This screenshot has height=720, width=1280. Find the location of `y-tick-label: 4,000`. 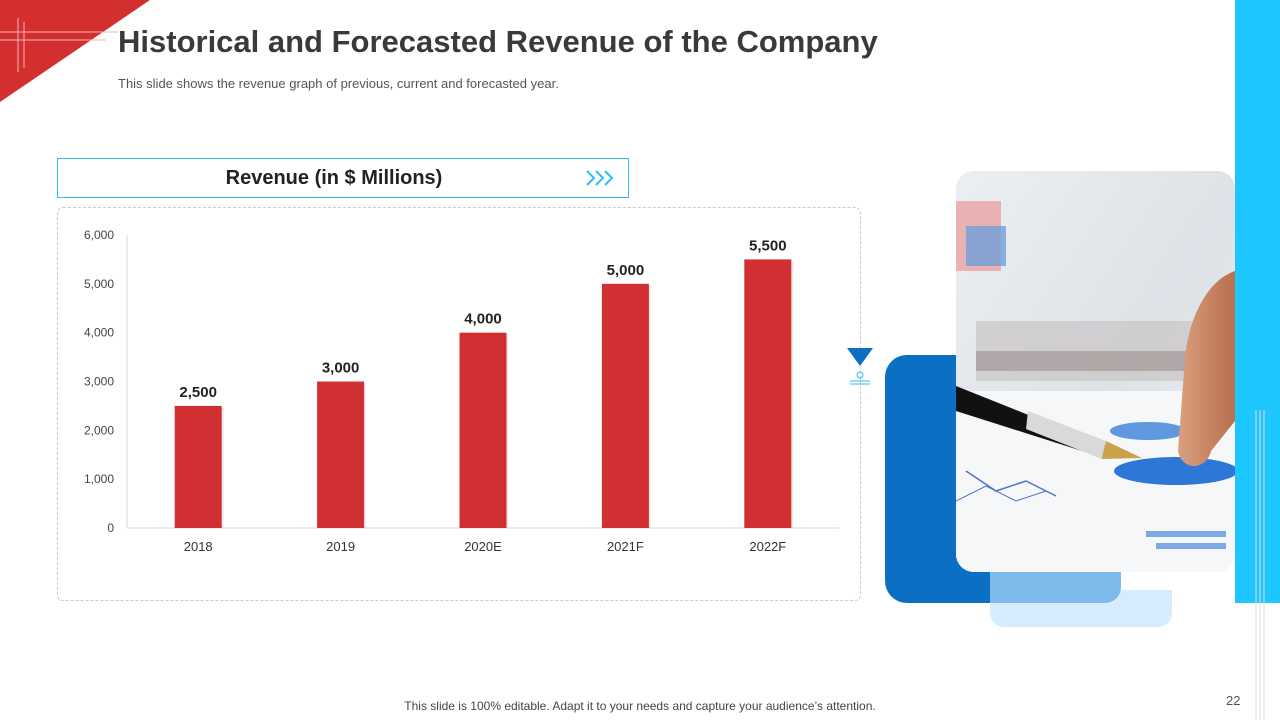

y-tick-label: 4,000 is located at coordinates (99, 333).